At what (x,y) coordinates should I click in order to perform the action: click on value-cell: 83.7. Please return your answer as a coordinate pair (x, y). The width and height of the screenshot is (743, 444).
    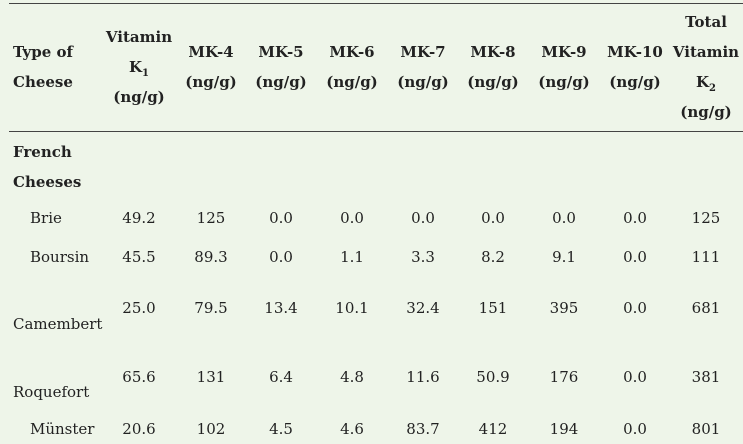
    Looking at the image, I should click on (423, 429).